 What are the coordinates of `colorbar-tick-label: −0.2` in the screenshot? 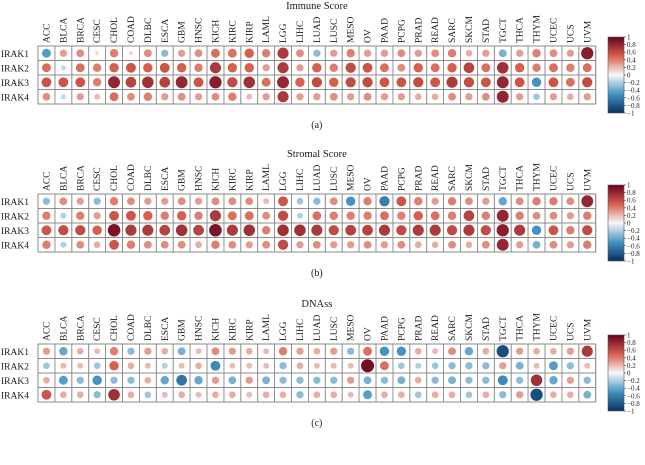 It's located at (633, 83).